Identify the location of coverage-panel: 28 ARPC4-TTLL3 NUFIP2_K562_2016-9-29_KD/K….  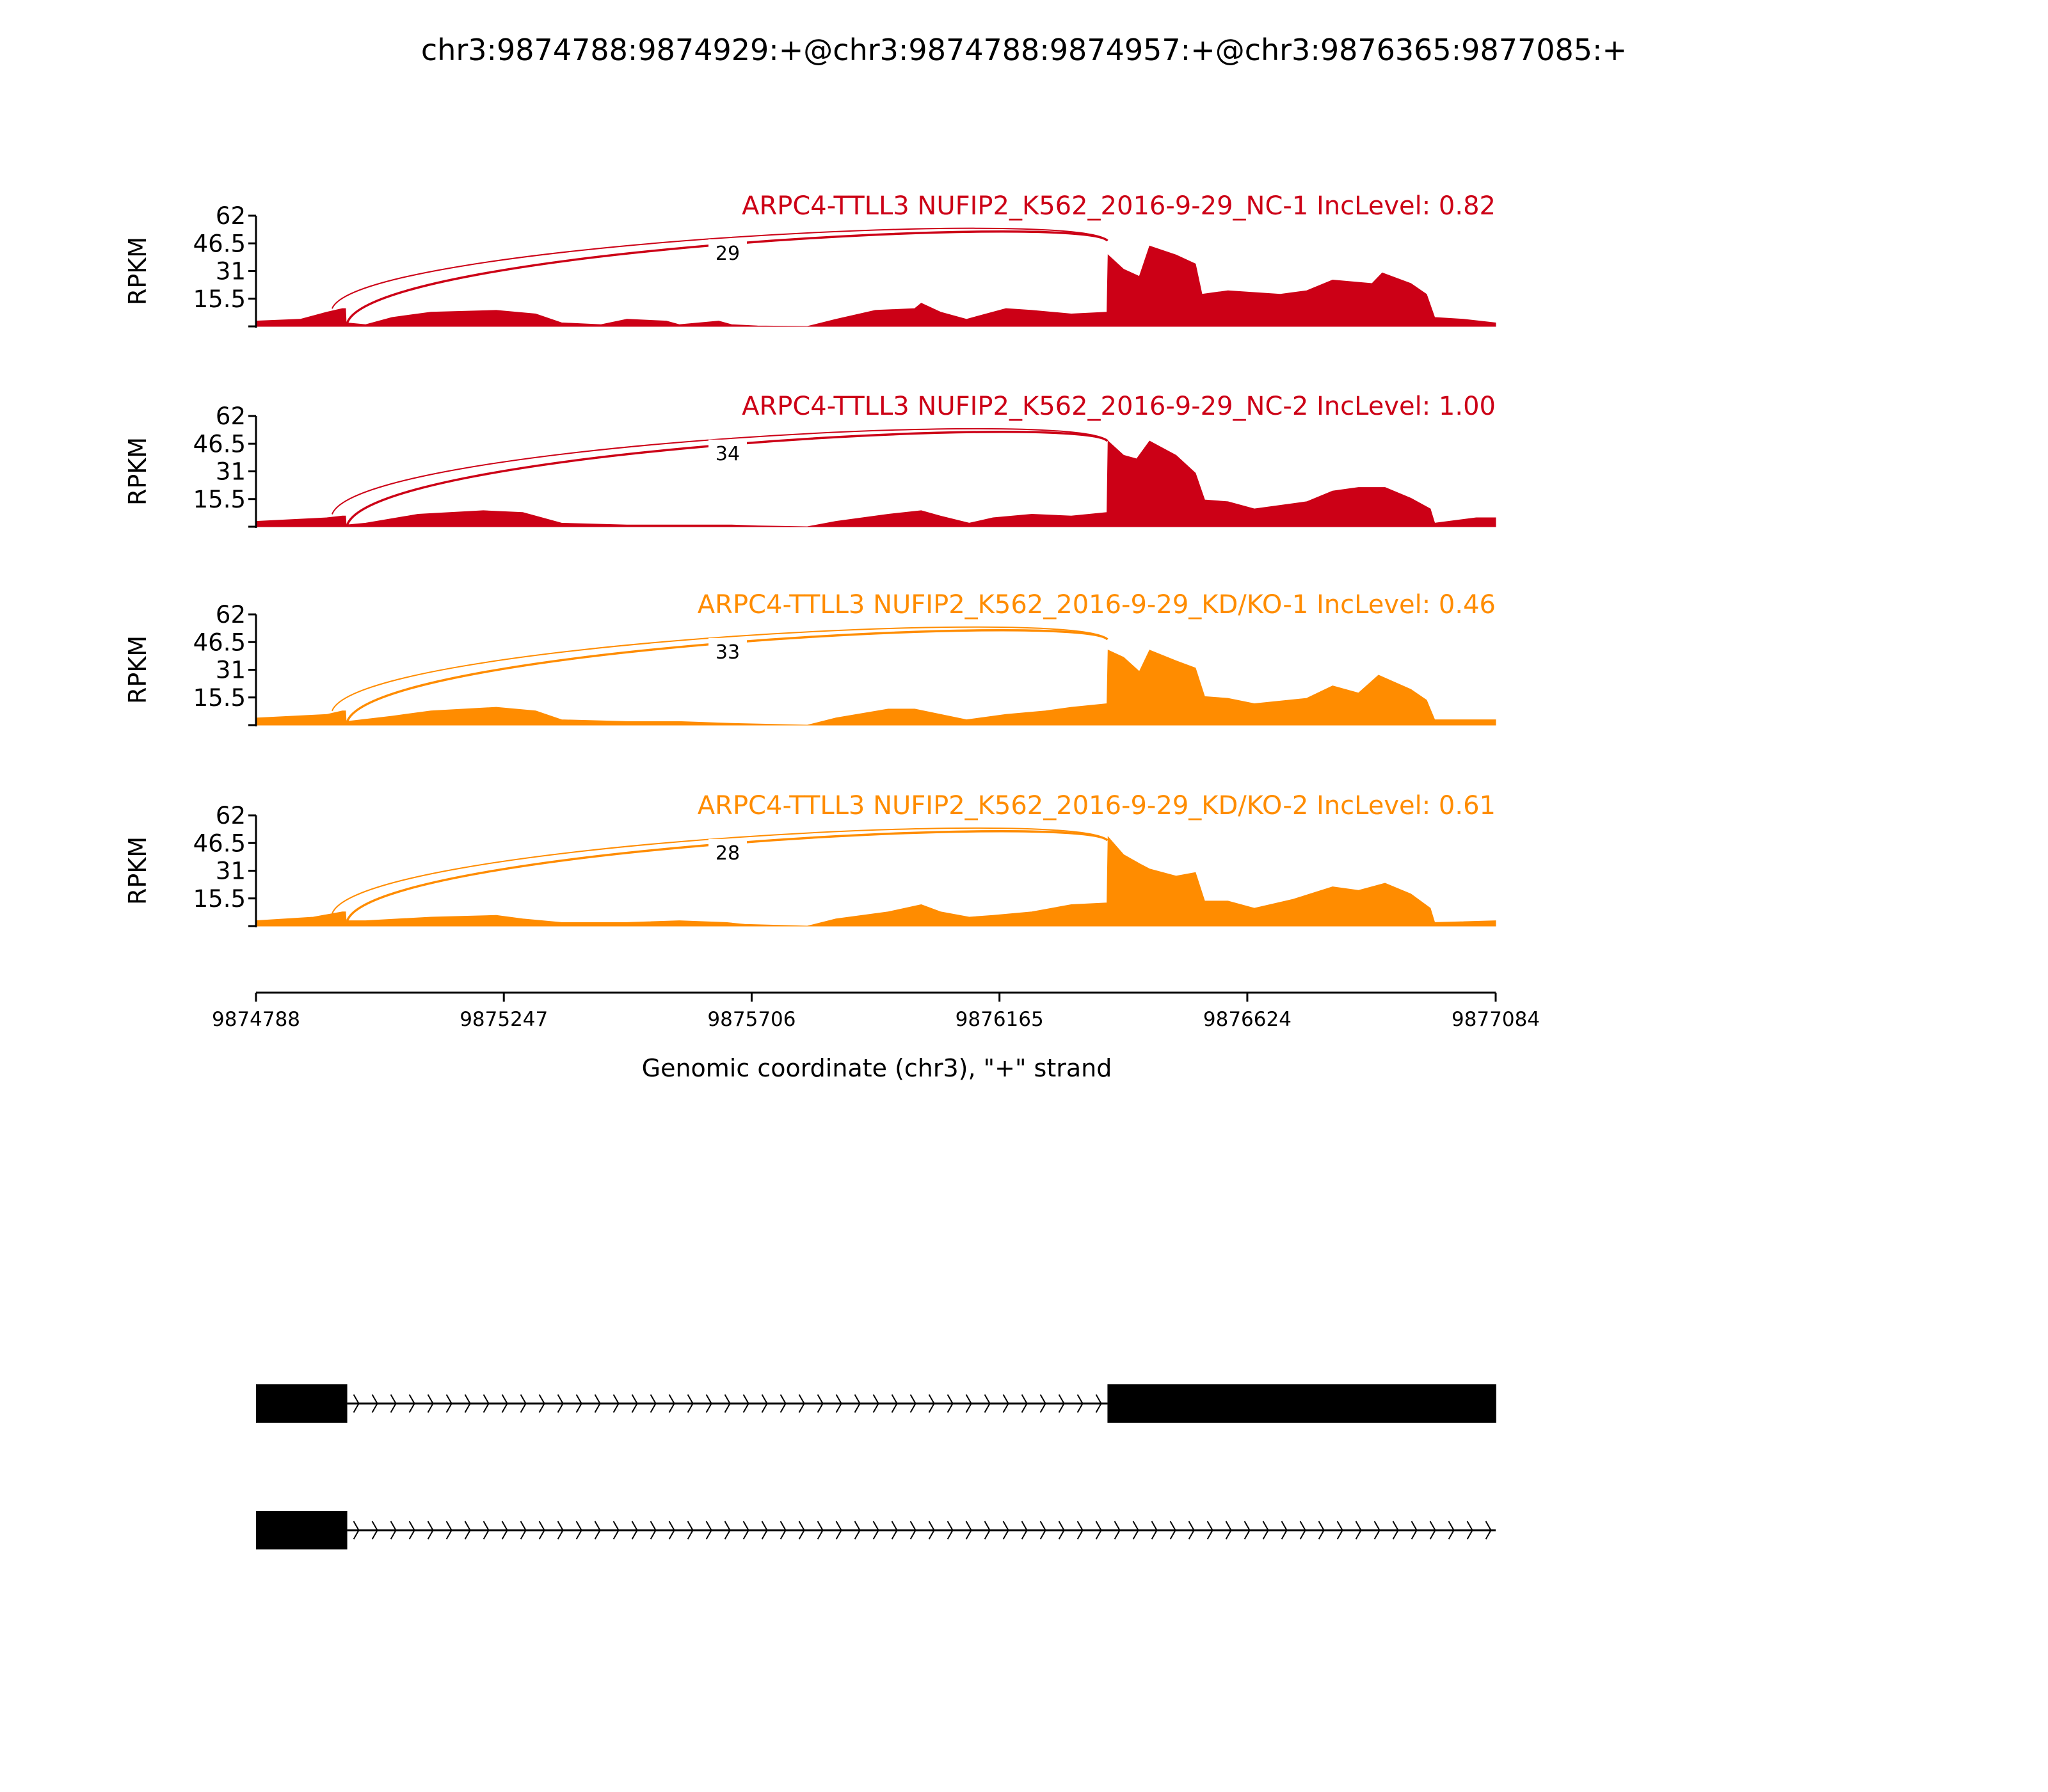
(810, 859).